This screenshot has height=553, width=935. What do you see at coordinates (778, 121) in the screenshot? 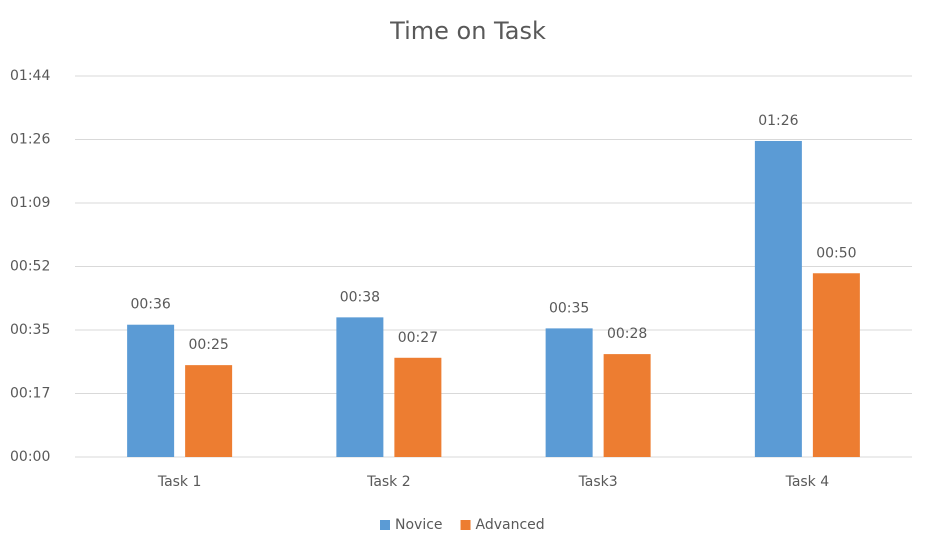
I see `data-label: 01:26` at bounding box center [778, 121].